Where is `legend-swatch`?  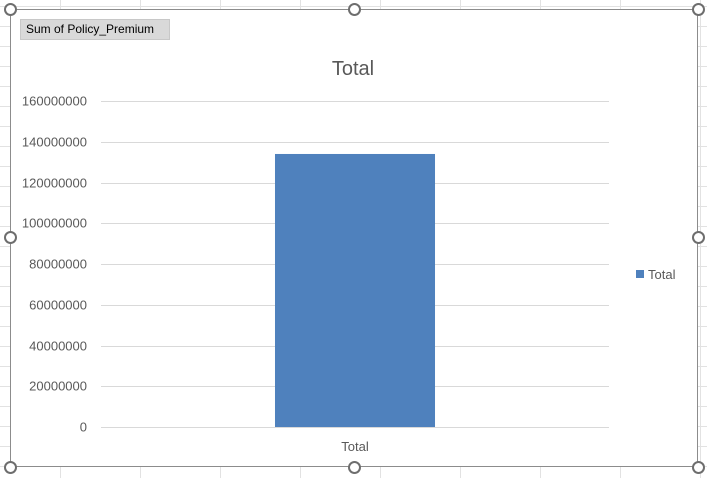 legend-swatch is located at coordinates (640, 274).